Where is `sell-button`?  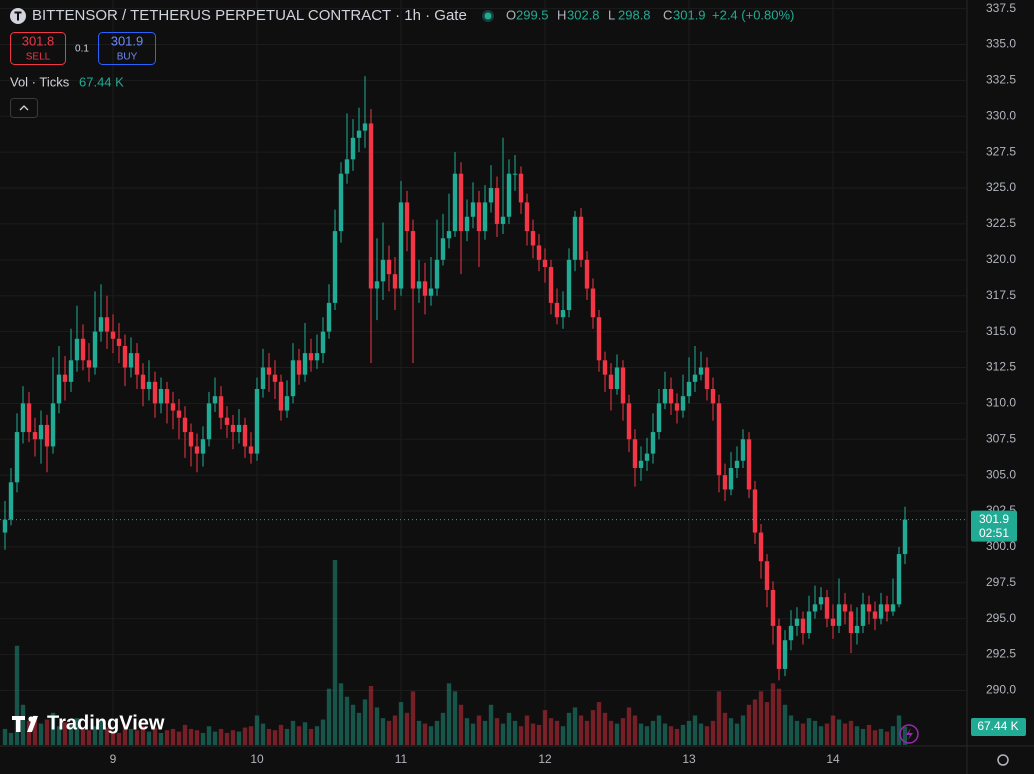
sell-button is located at coordinates (38, 48).